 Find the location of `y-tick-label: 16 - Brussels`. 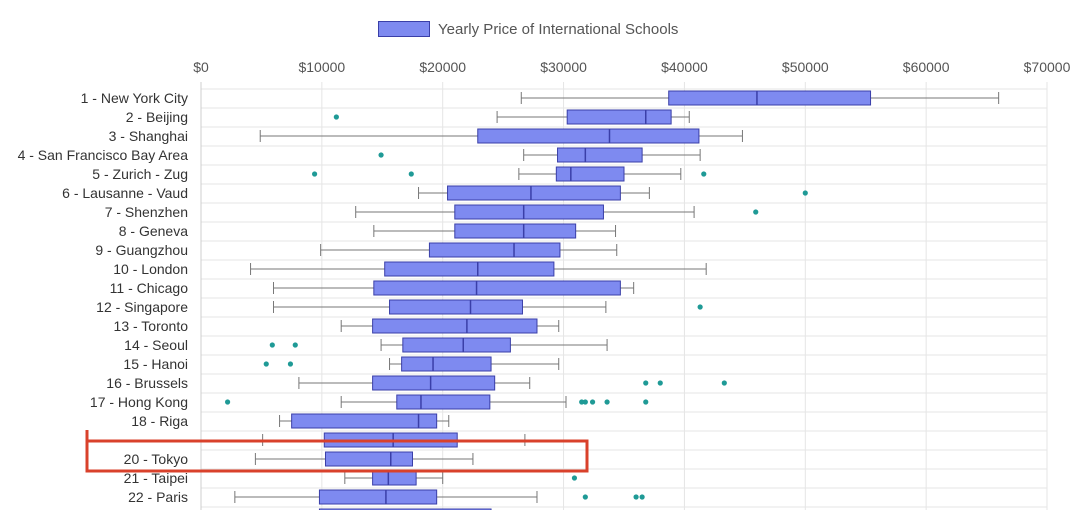

y-tick-label: 16 - Brussels is located at coordinates (147, 383).